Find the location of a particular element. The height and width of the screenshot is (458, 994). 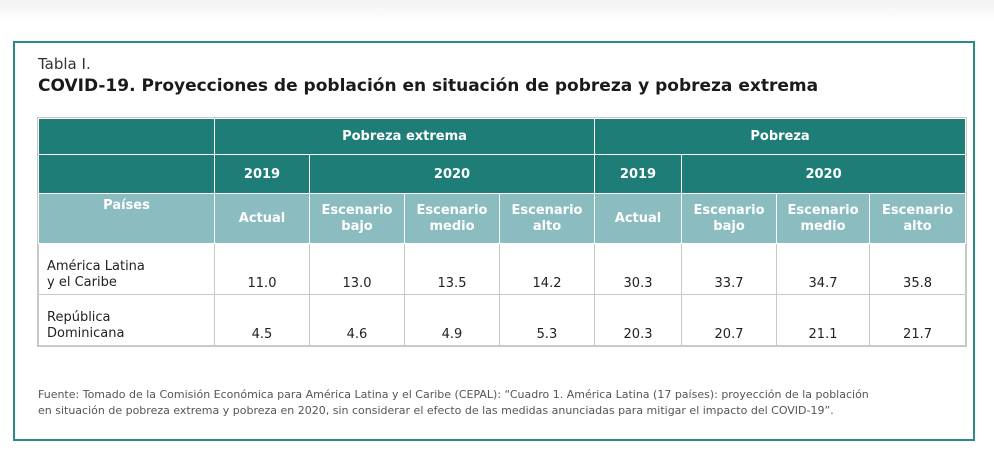

value-cell: 4.6 is located at coordinates (357, 320).